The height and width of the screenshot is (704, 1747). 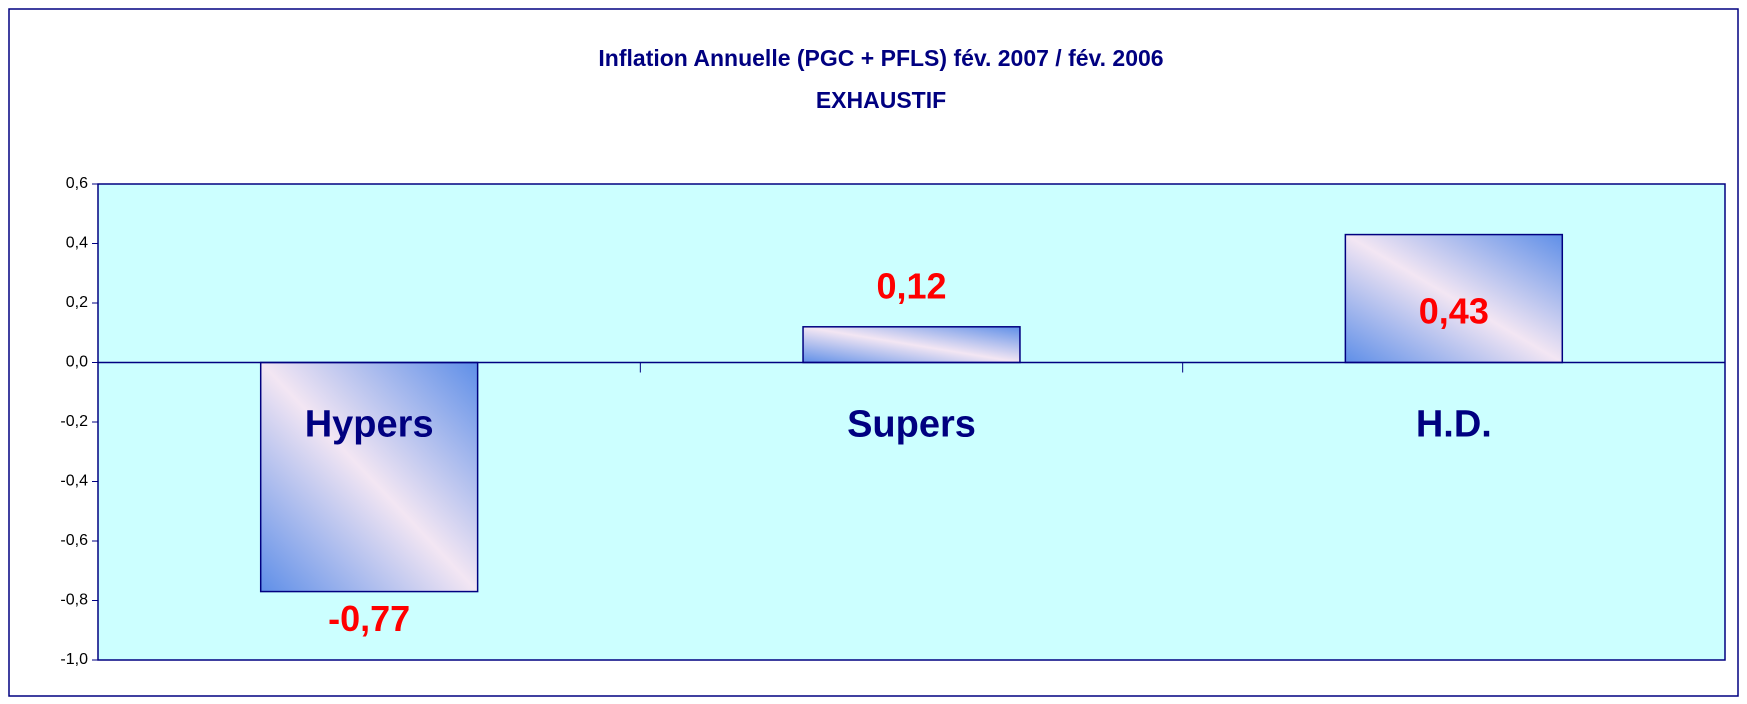 What do you see at coordinates (369, 425) in the screenshot?
I see `category-label: Hypers` at bounding box center [369, 425].